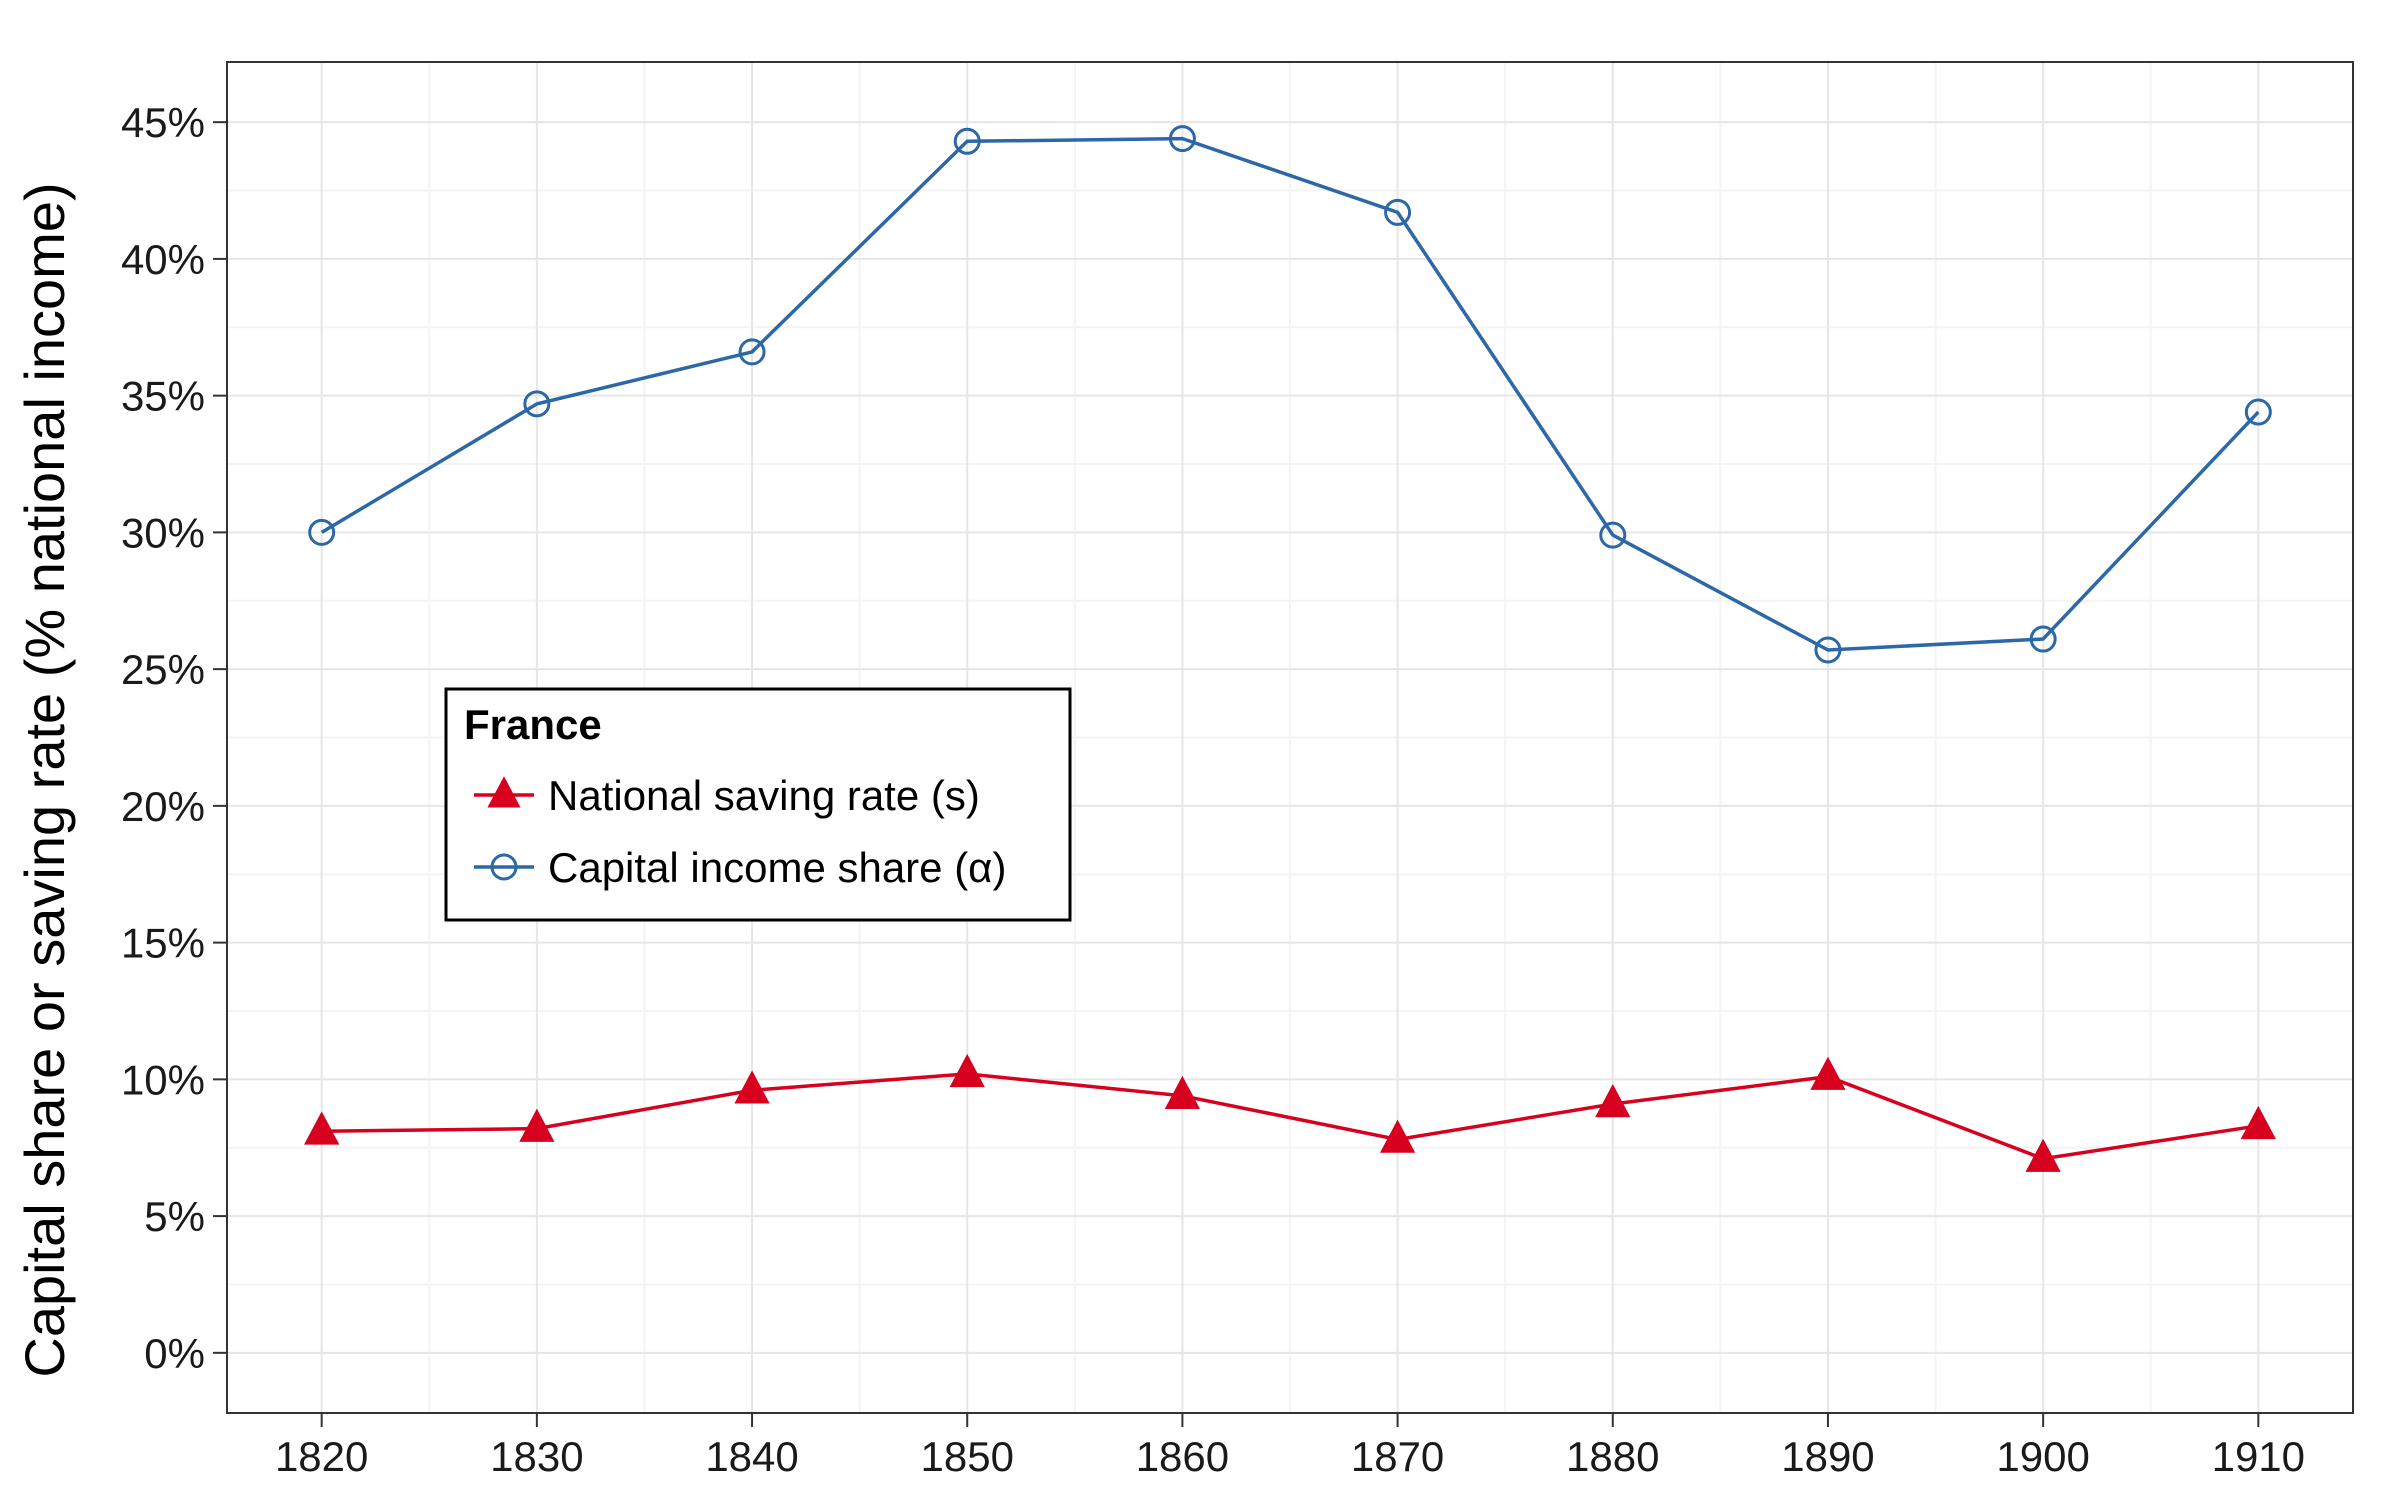 This screenshot has width=2400, height=1500. What do you see at coordinates (1290, 1116) in the screenshot?
I see `series-line` at bounding box center [1290, 1116].